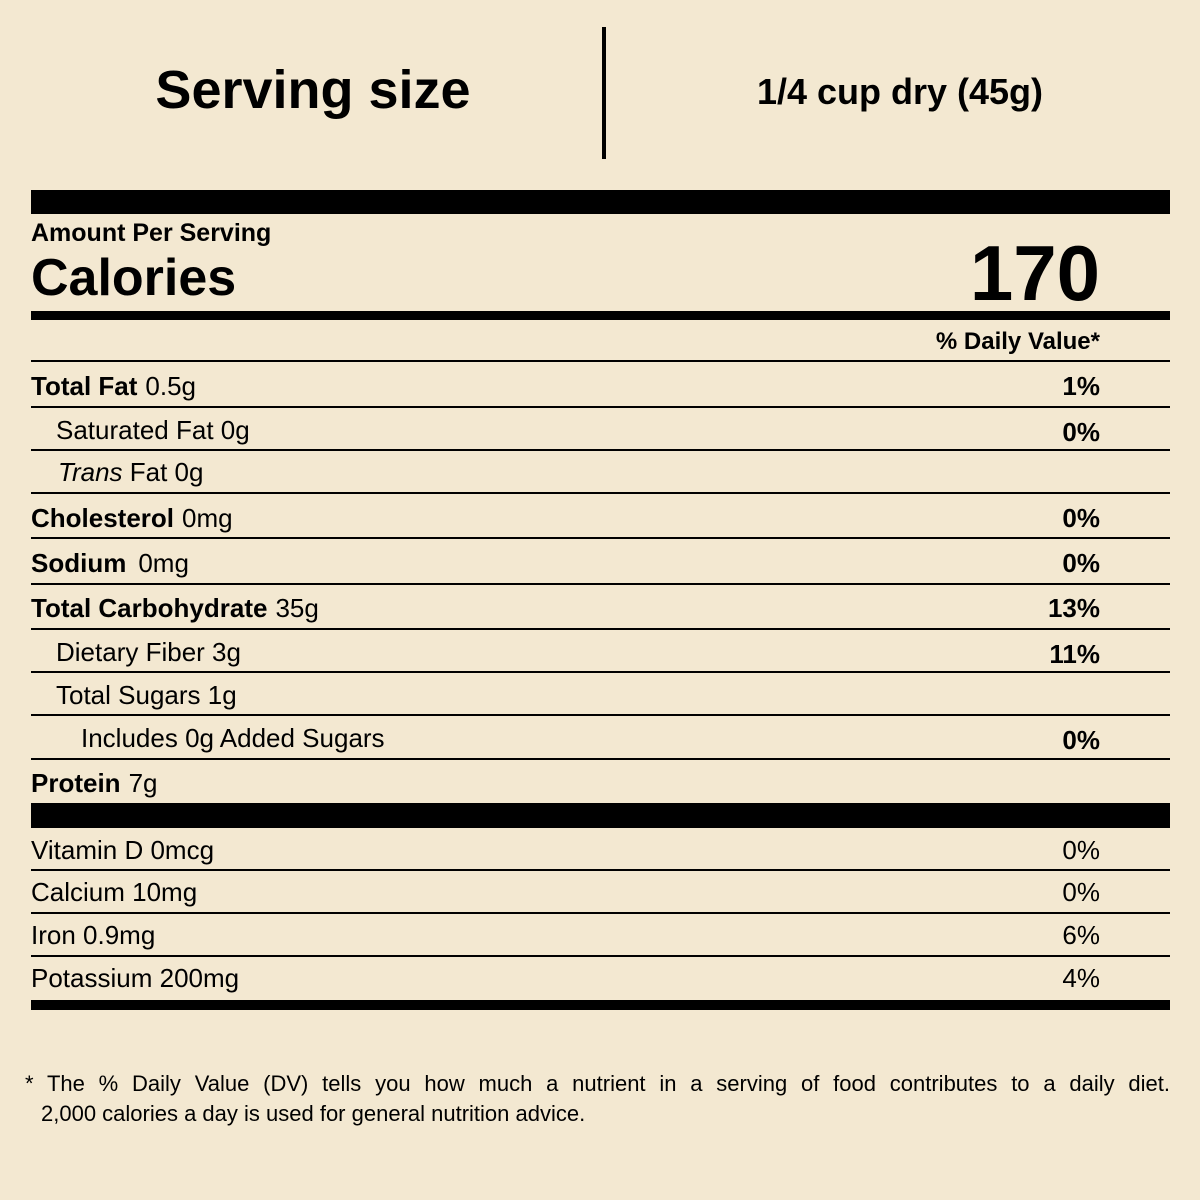 The image size is (1200, 1200). Describe the element at coordinates (134, 278) in the screenshot. I see `calories-label: Calories` at that location.